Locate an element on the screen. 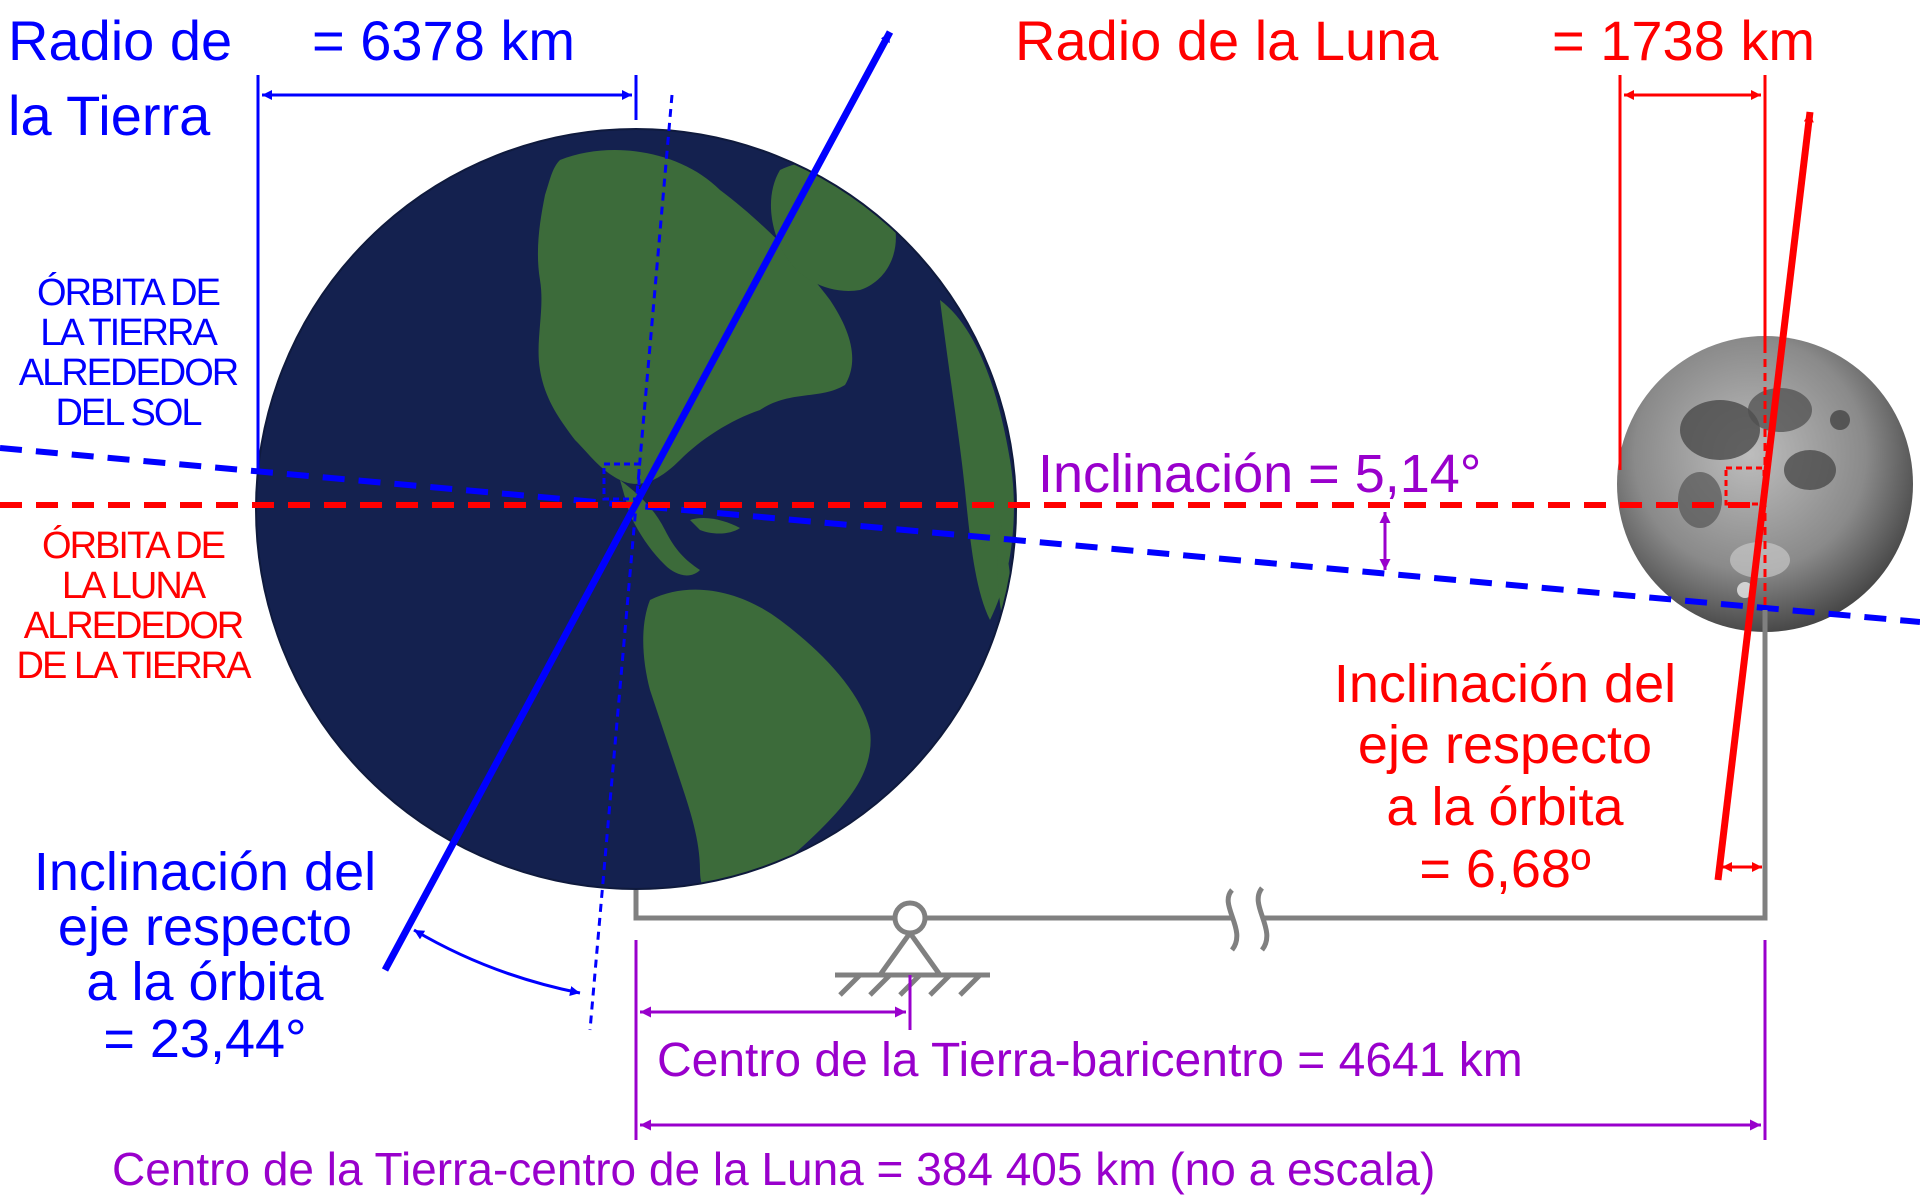 The height and width of the screenshot is (1200, 1920). svg-text: = 6,68º is located at coordinates (1505, 869).